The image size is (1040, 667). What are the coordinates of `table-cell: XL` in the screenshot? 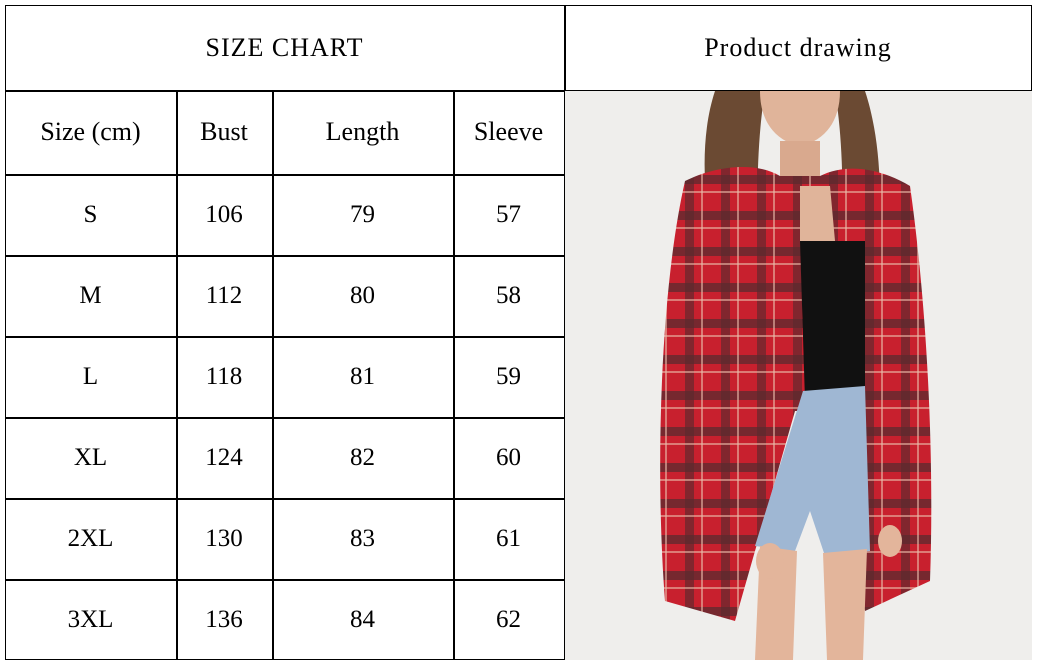 It's located at (90, 457).